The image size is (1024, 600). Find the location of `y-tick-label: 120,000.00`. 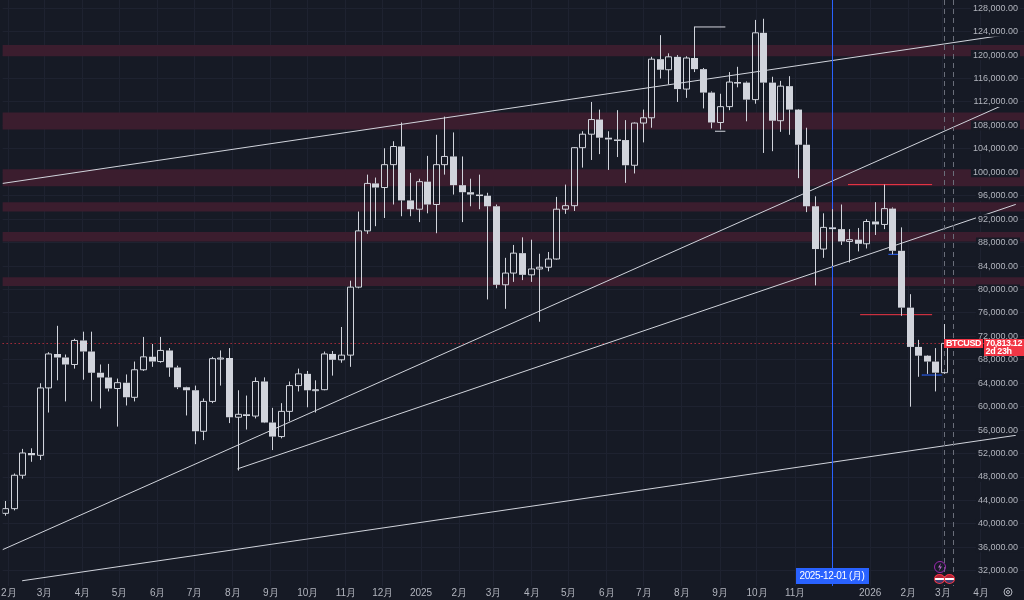

y-tick-label: 120,000.00 is located at coordinates (995, 54).